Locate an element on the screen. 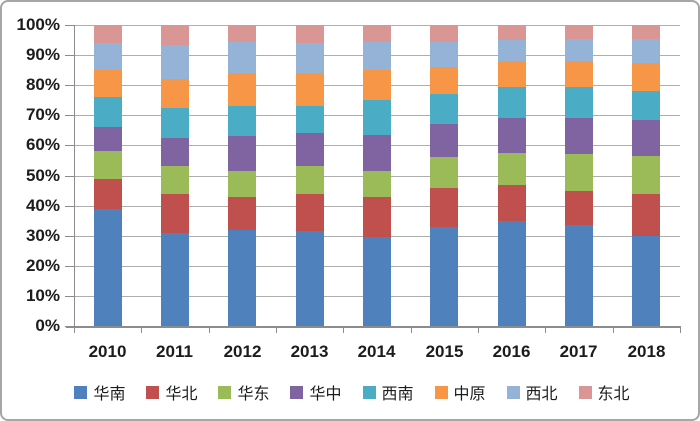 The image size is (700, 421). bar-segment-华北-2015 is located at coordinates (444, 207).